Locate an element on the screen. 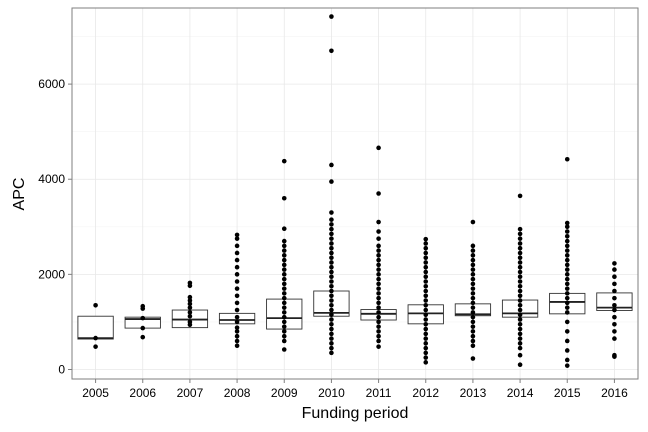 This screenshot has width=648, height=432. y-tick-label: 0 is located at coordinates (61, 369).